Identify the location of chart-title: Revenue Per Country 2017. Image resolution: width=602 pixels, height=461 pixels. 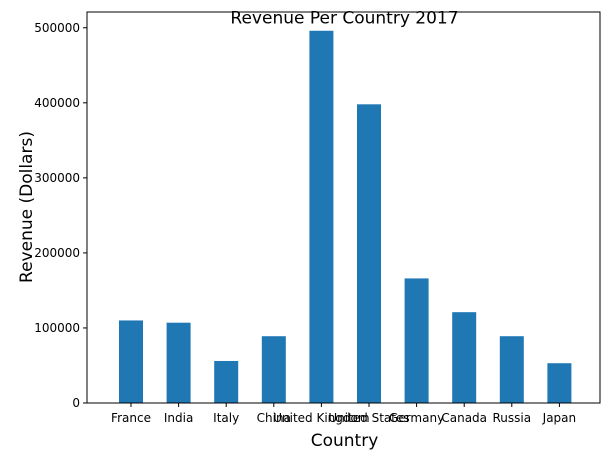
(344, 19).